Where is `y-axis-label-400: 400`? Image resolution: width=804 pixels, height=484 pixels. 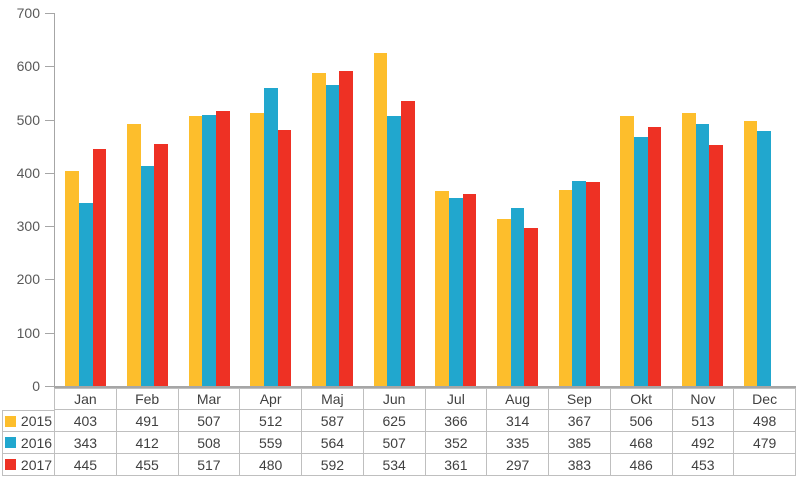
y-axis-label-400: 400 is located at coordinates (28, 172).